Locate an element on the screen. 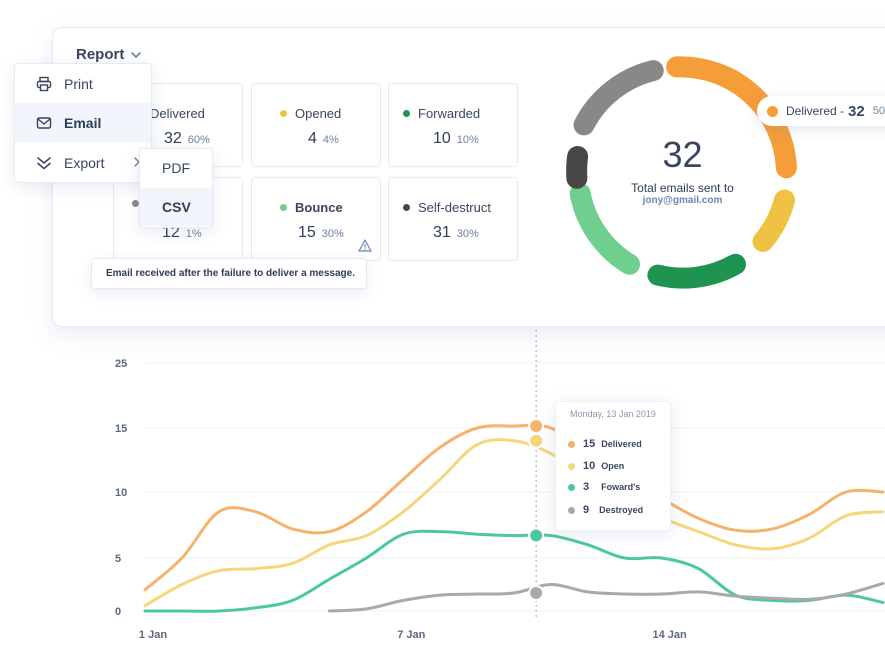 This screenshot has height=662, width=885. donut-segment-forwarded is located at coordinates (696, 271).